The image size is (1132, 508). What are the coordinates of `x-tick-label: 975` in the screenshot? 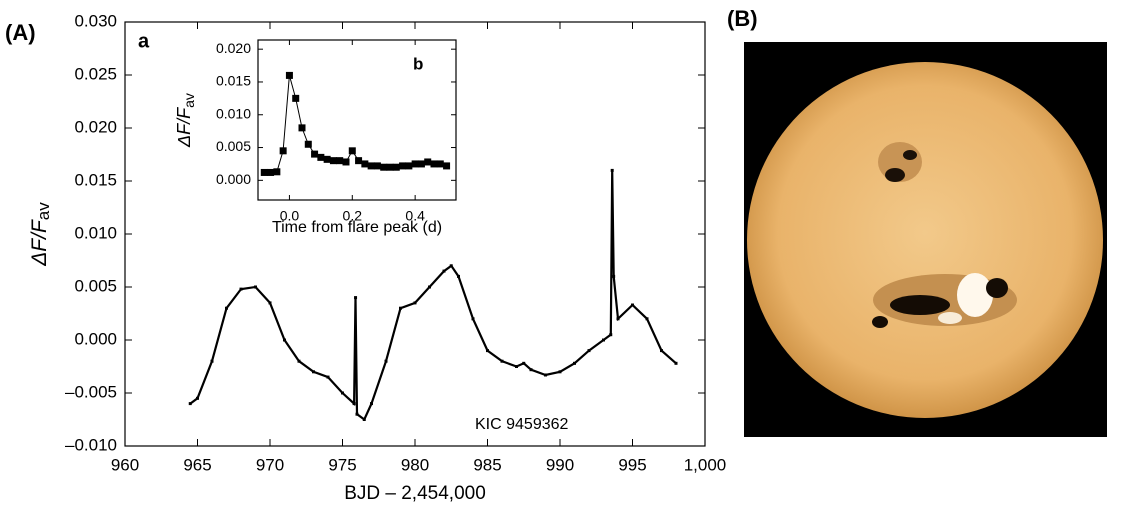 It's located at (342, 464).